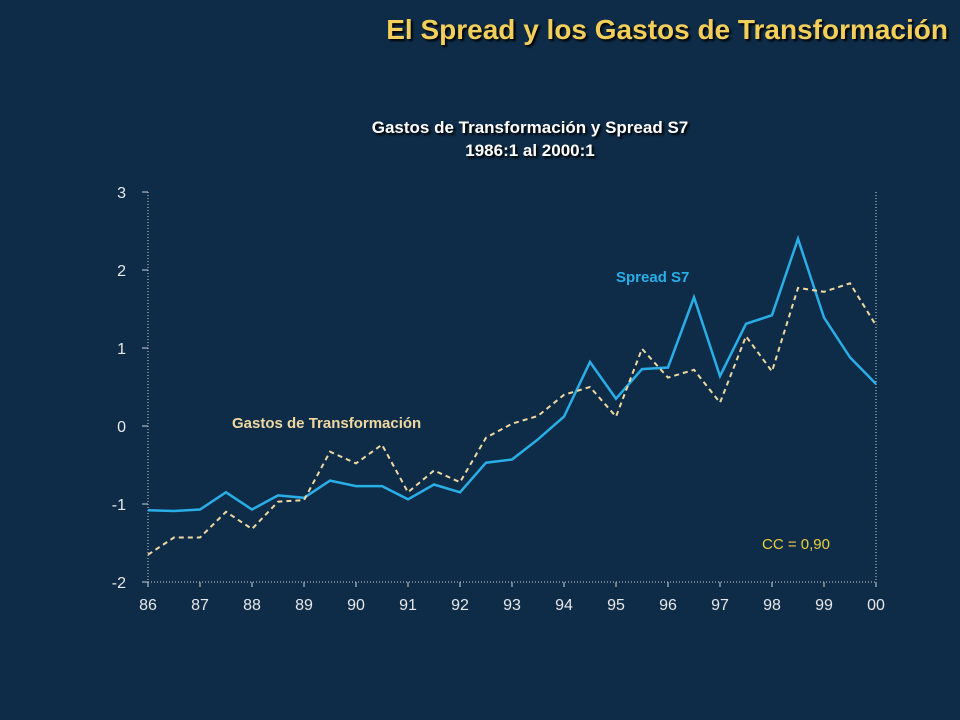 Image resolution: width=960 pixels, height=720 pixels. I want to click on chart-title: Gastos de Transformación y Spread S7, so click(530, 127).